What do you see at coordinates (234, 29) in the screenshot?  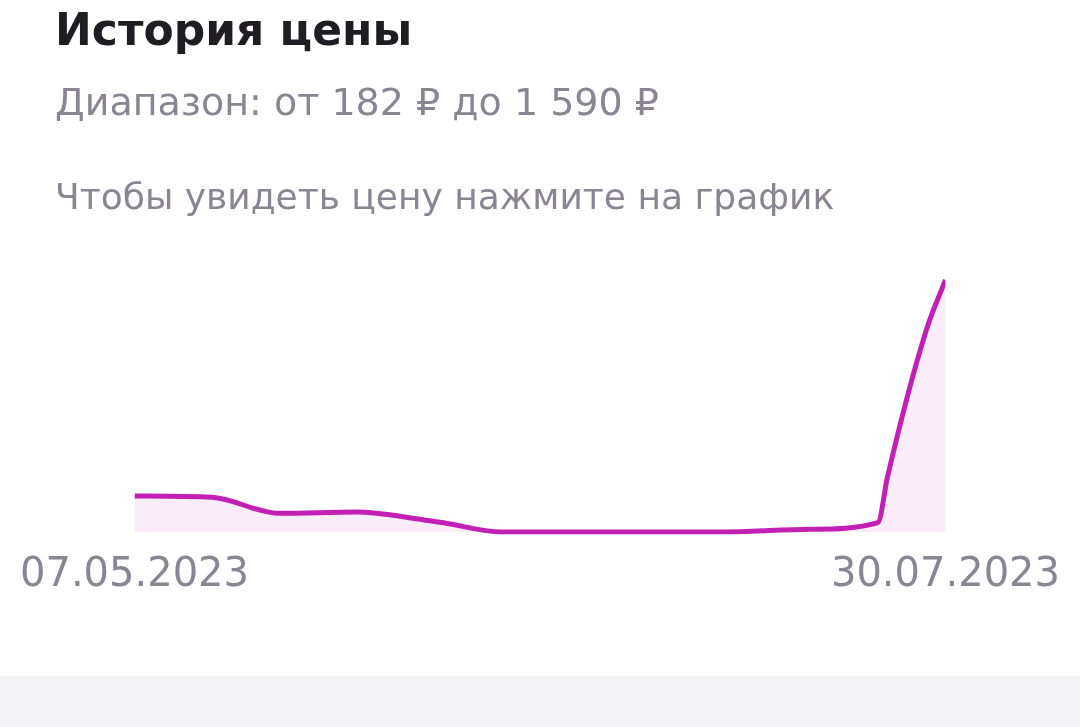 I see `chart-title: История цены` at bounding box center [234, 29].